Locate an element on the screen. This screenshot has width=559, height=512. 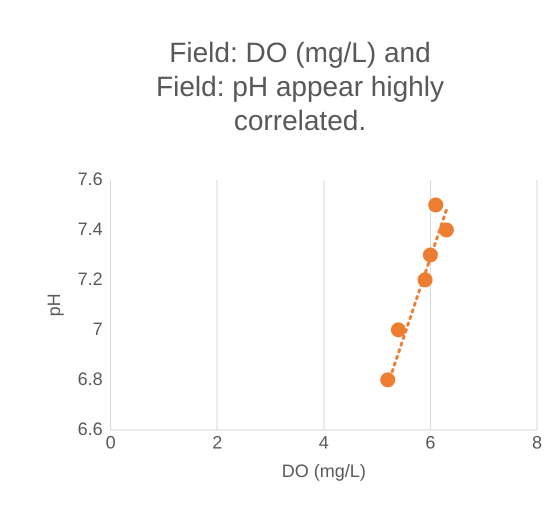
x-axis-title: DO (mg/L) is located at coordinates (324, 471).